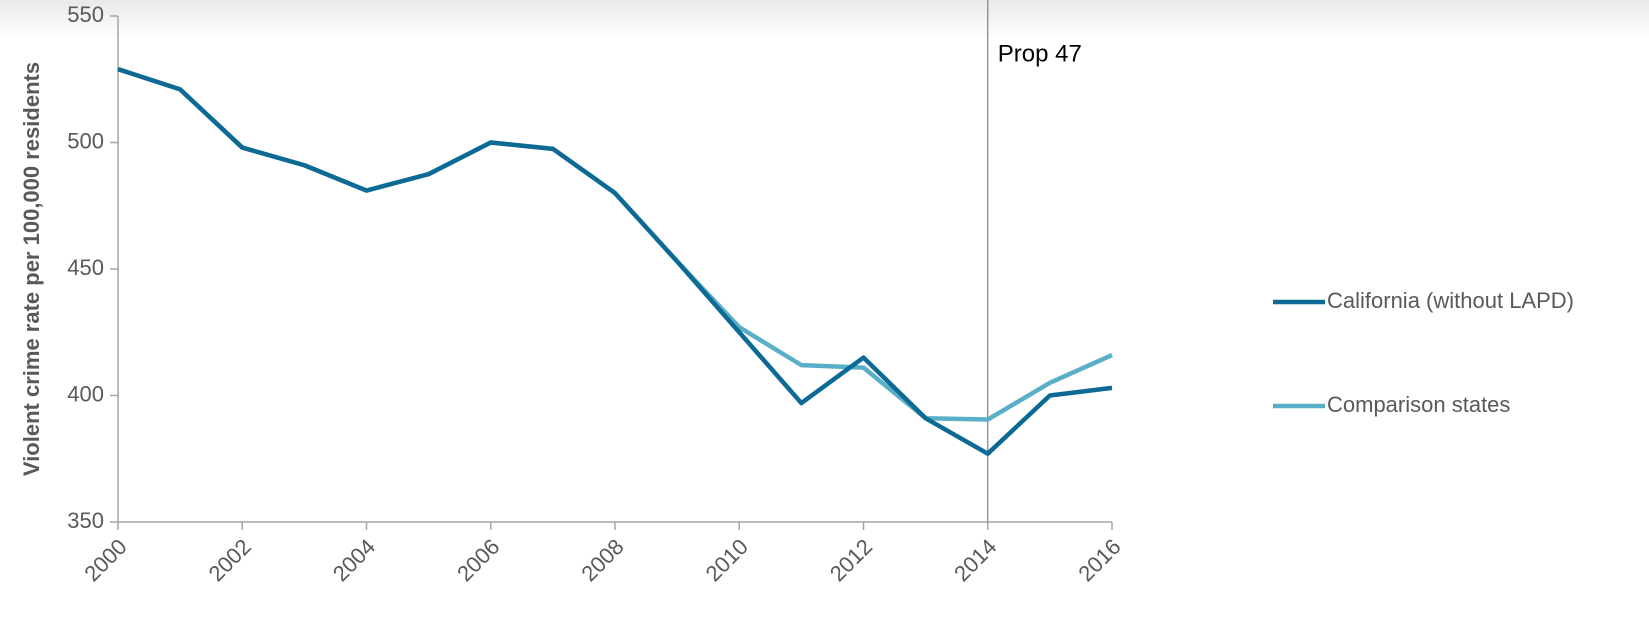  What do you see at coordinates (851, 560) in the screenshot?
I see `x-tick-label: 2012` at bounding box center [851, 560].